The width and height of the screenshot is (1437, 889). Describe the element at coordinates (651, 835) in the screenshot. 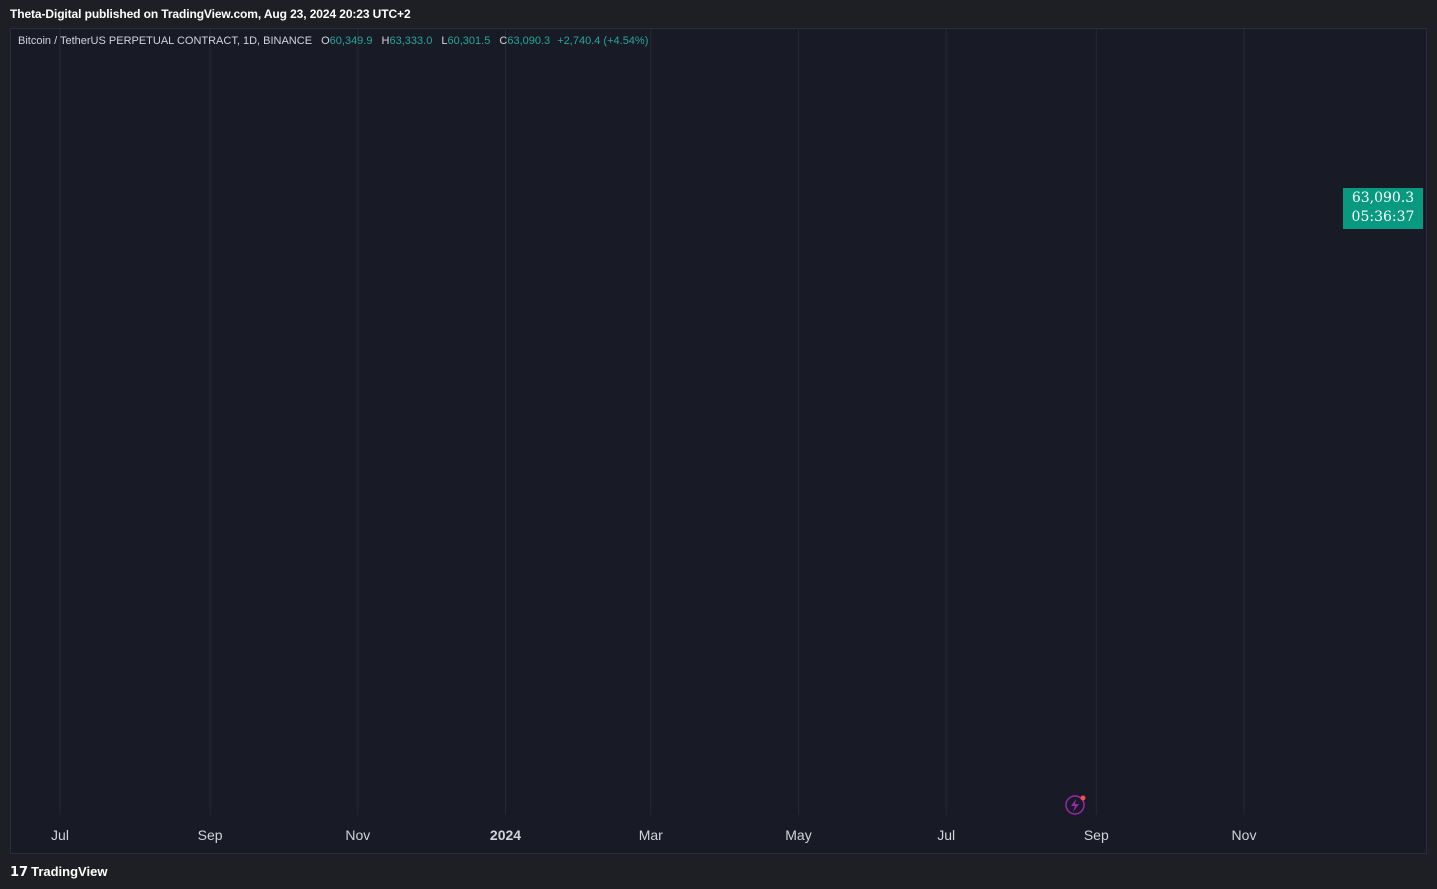

I see `time-tick-label: Mar` at that location.